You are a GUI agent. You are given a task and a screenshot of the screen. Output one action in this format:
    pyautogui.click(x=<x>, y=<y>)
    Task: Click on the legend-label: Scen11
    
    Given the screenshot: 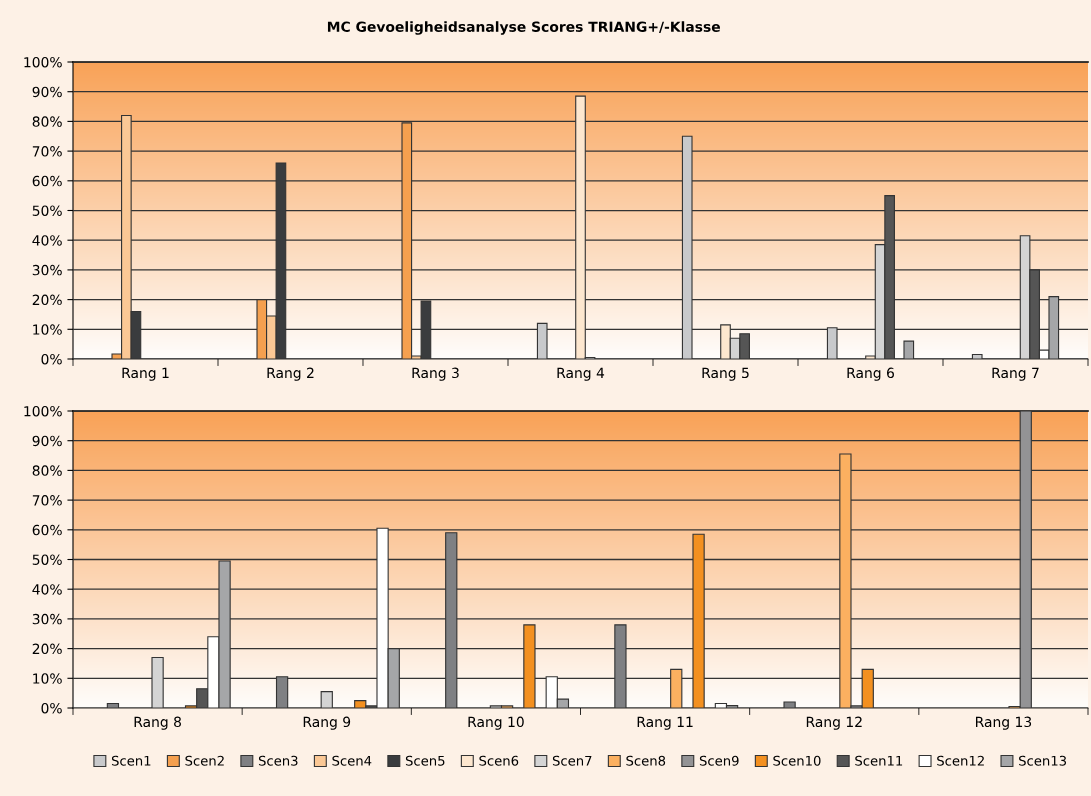 What is the action you would take?
    pyautogui.click(x=879, y=760)
    